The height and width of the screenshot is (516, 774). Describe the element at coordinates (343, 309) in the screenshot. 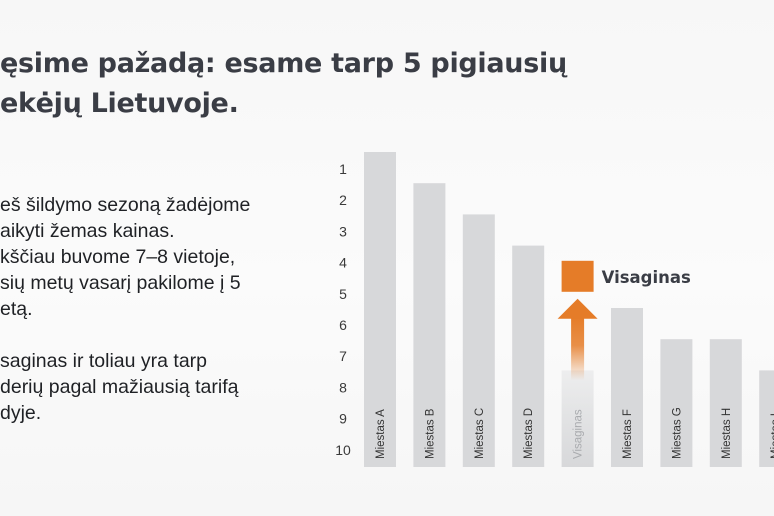

I see `y-axis: 1 2 3 4 5 6 7 8 9 10` at that location.